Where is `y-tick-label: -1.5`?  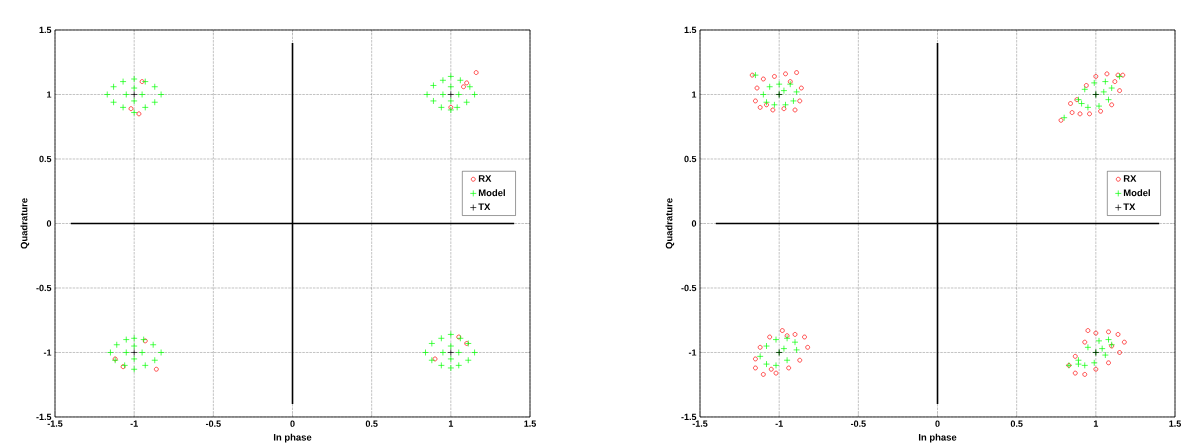
y-tick-label: -1.5 is located at coordinates (689, 417).